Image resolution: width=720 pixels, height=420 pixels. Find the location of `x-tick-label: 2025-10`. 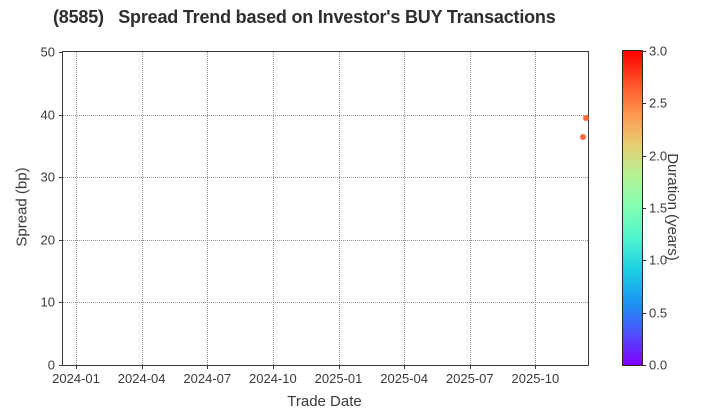

x-tick-label: 2025-10 is located at coordinates (535, 378).